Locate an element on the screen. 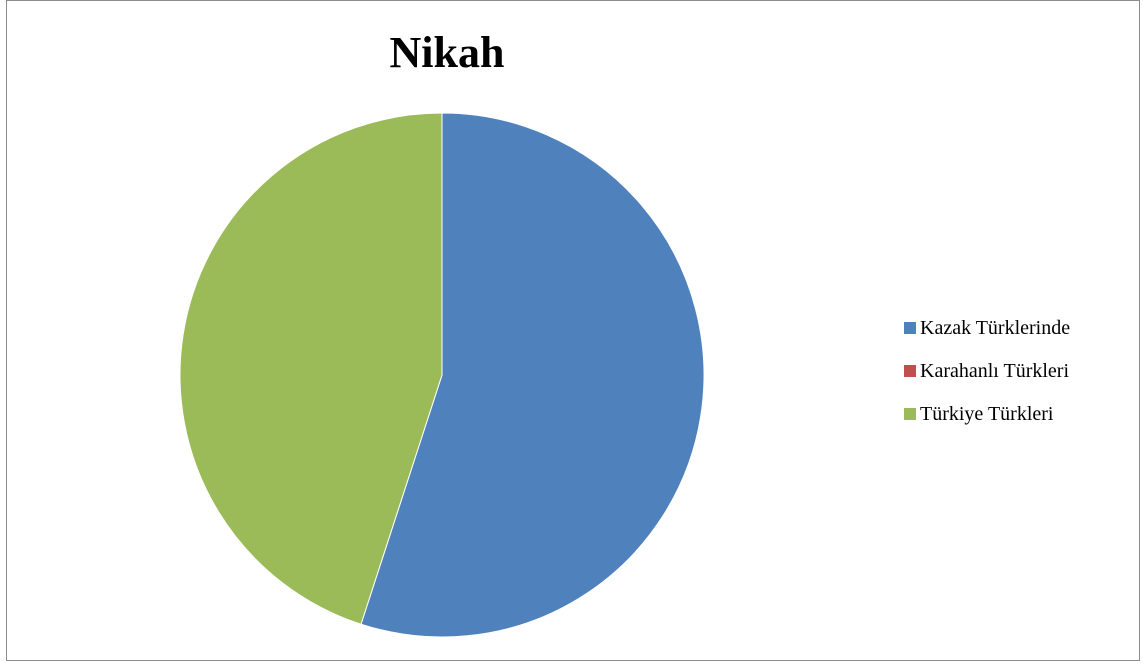  legend-item-3: Türkiye Türkleri is located at coordinates (1020, 414).